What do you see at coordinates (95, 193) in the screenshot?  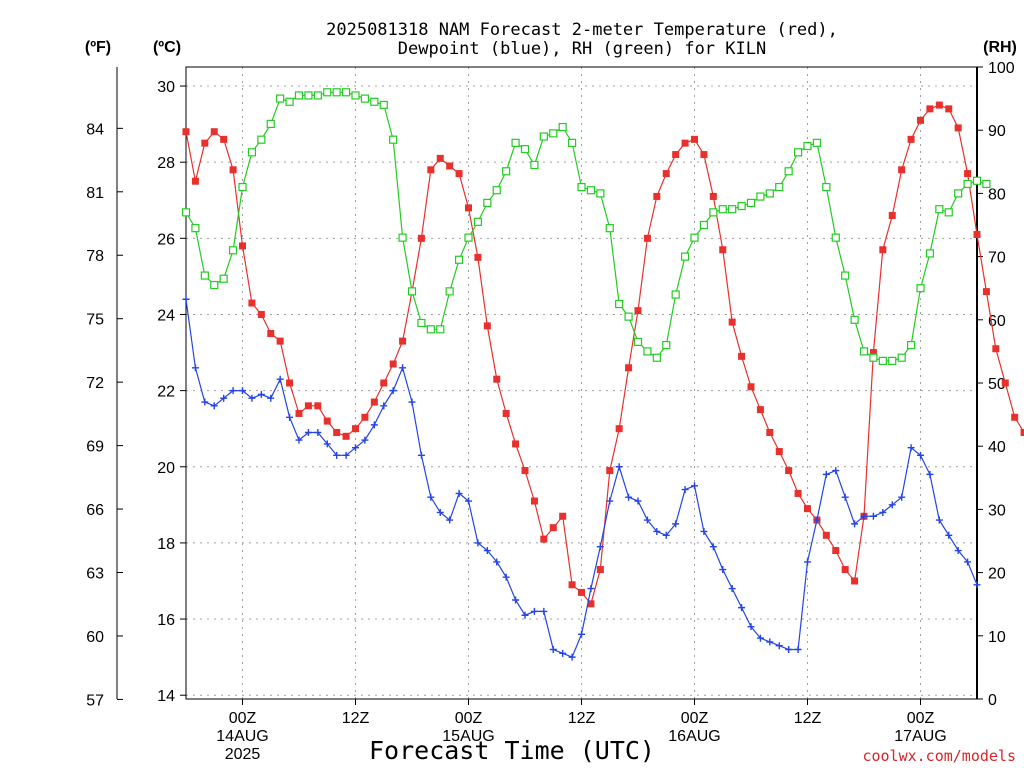 I see `fahrenheit-tick-label: 81` at bounding box center [95, 193].